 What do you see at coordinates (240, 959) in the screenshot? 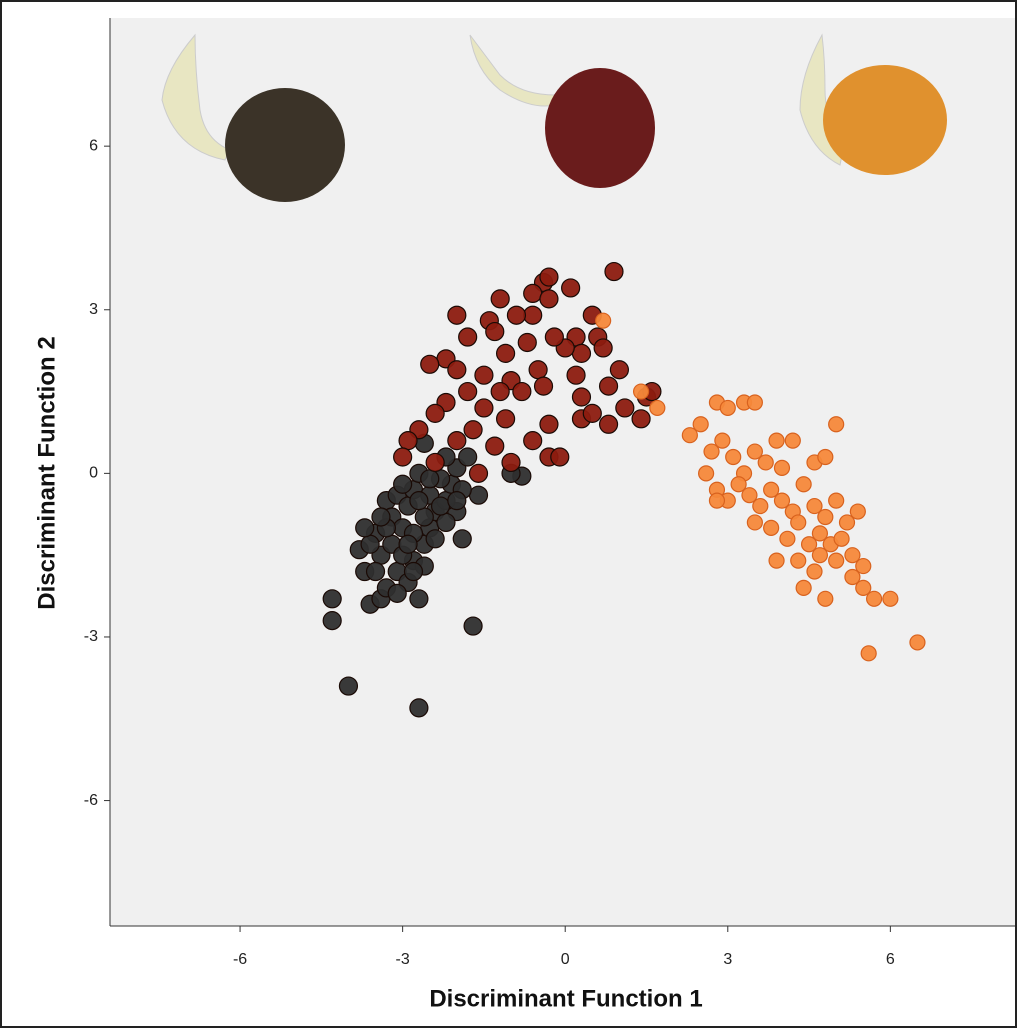
I see `x-tick-label: -6` at bounding box center [240, 959].